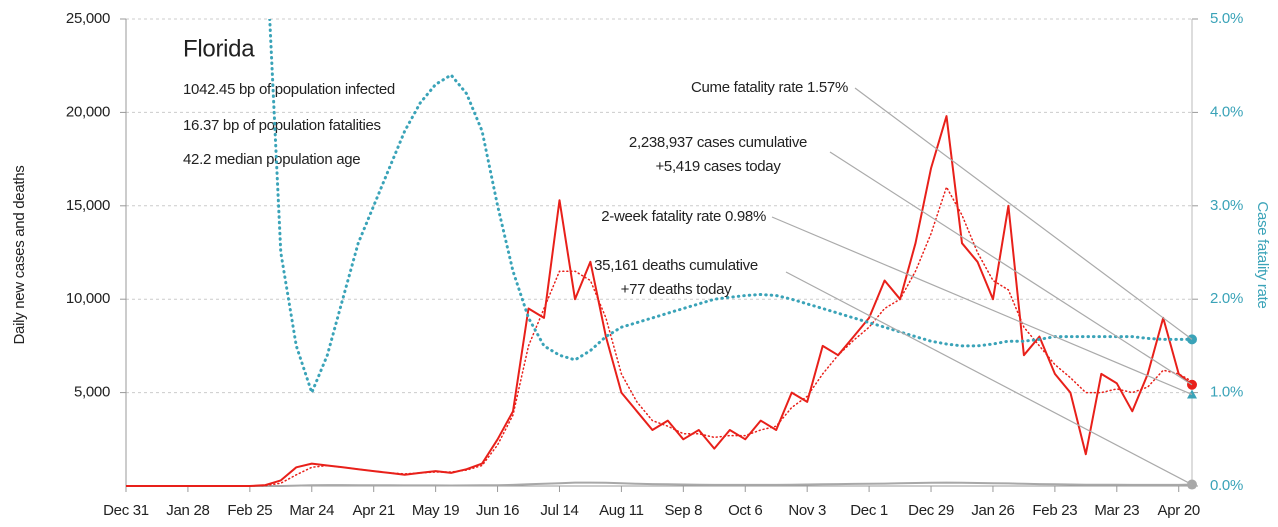  I want to click on y2-tick-label: 0.0%, so click(1226, 485).